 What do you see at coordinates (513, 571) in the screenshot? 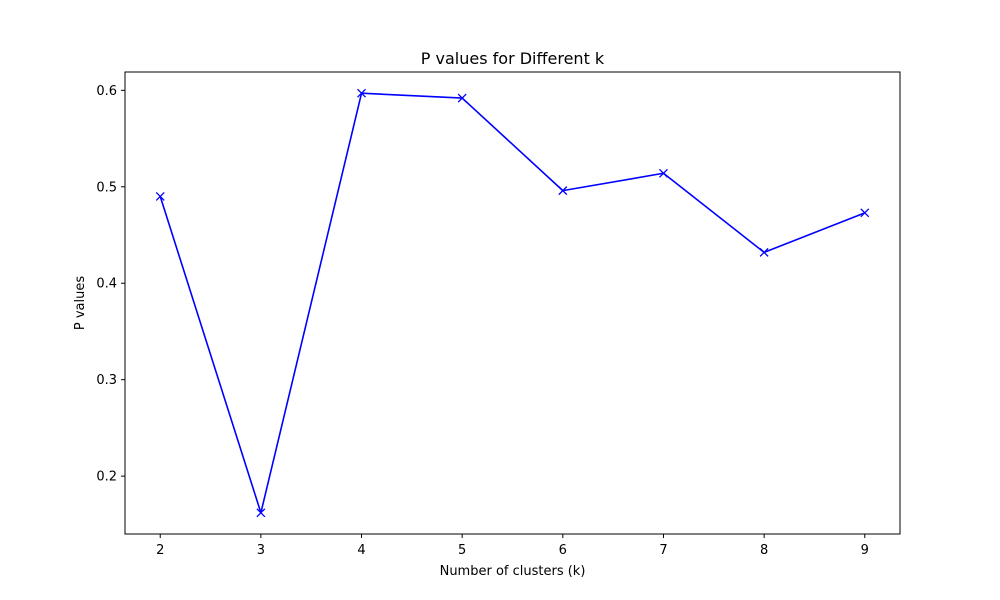
I see `x-axis-label: Number of clusters (k)` at bounding box center [513, 571].